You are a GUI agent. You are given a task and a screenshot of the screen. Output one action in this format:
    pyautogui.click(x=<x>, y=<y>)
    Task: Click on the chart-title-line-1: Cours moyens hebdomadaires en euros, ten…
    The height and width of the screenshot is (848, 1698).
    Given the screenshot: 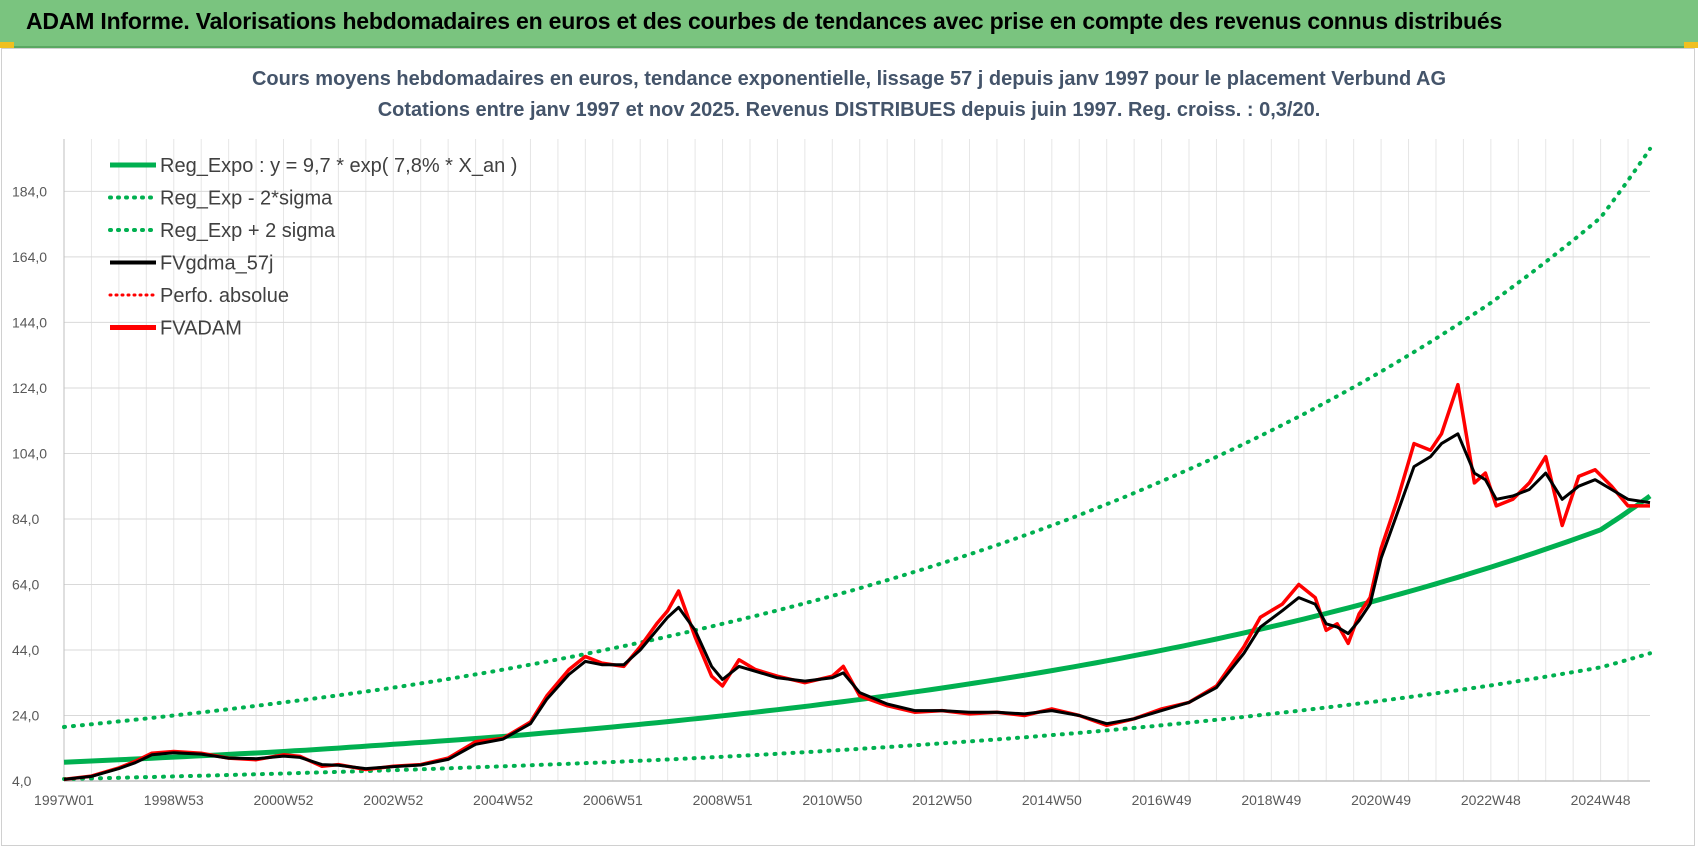 What is the action you would take?
    pyautogui.click(x=849, y=79)
    